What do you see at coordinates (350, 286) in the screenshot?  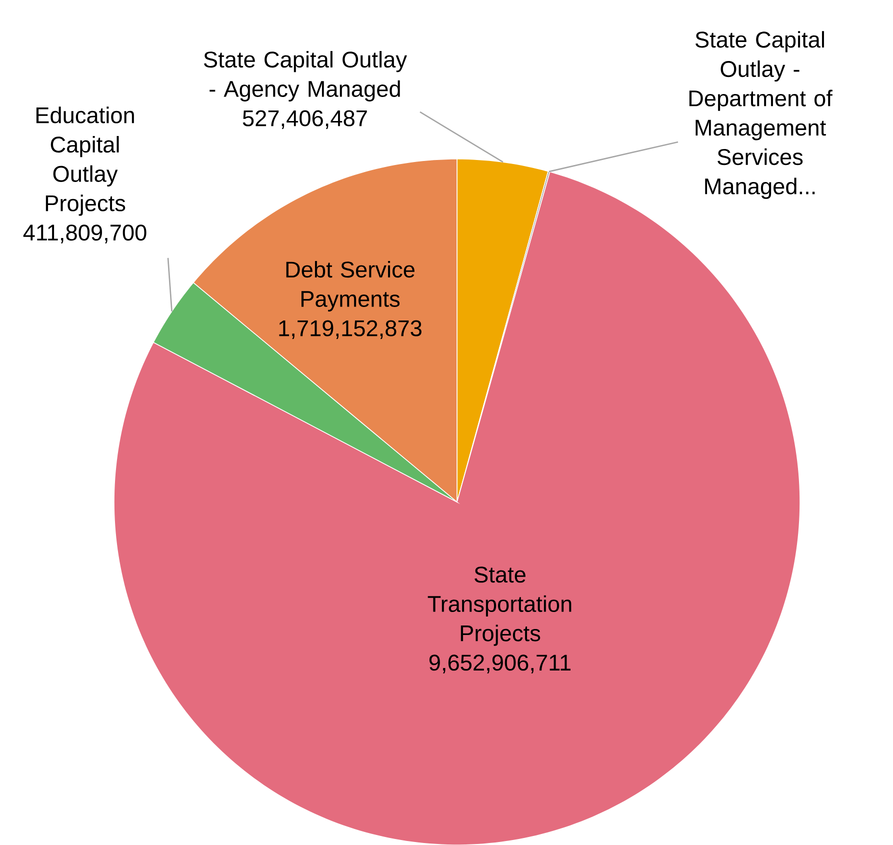 I see `slice-label: Debt Service Payments` at bounding box center [350, 286].